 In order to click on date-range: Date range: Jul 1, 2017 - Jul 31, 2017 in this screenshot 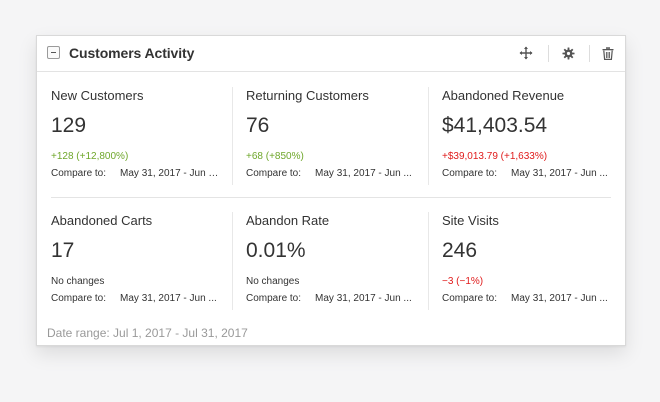, I will do `click(147, 333)`.